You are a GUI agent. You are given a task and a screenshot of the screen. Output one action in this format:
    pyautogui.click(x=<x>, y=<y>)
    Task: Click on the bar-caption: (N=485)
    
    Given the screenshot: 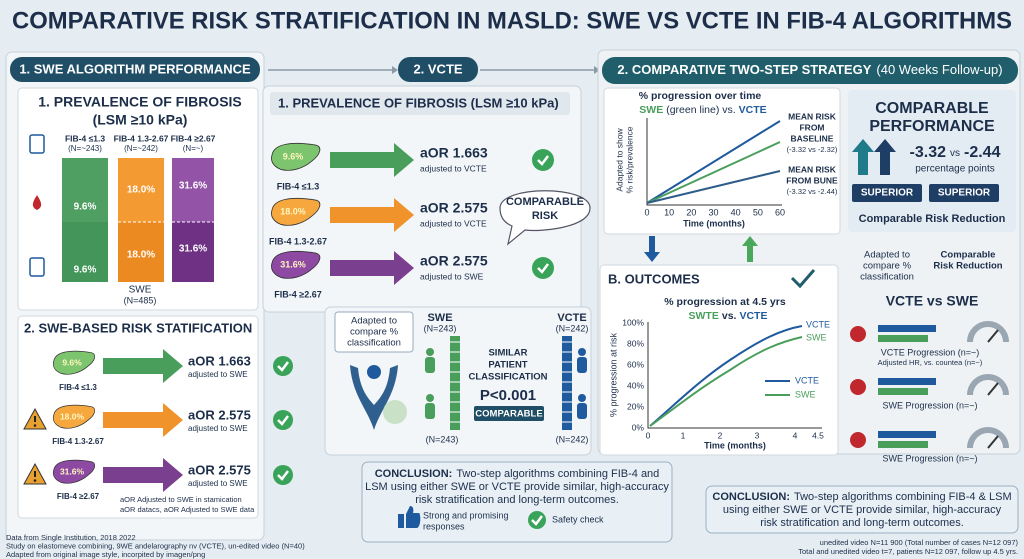 What is the action you would take?
    pyautogui.click(x=140, y=300)
    